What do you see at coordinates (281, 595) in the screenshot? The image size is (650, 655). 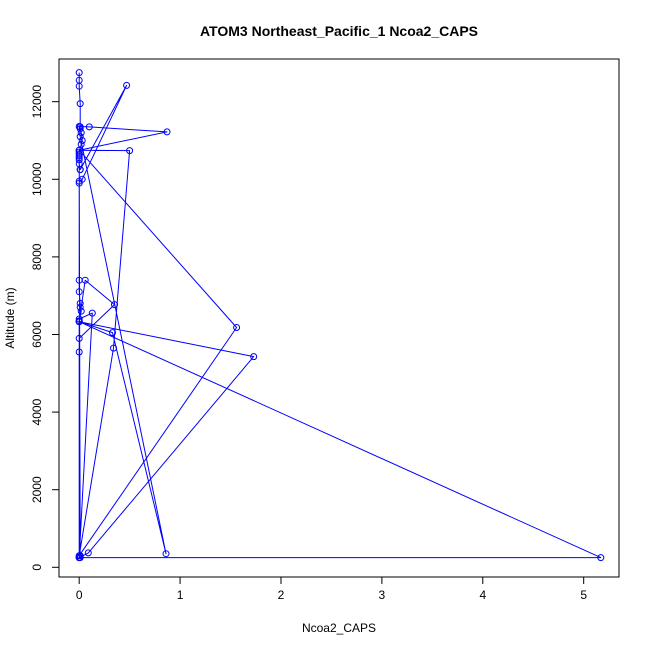 I see `x-tick-label: 2` at bounding box center [281, 595].